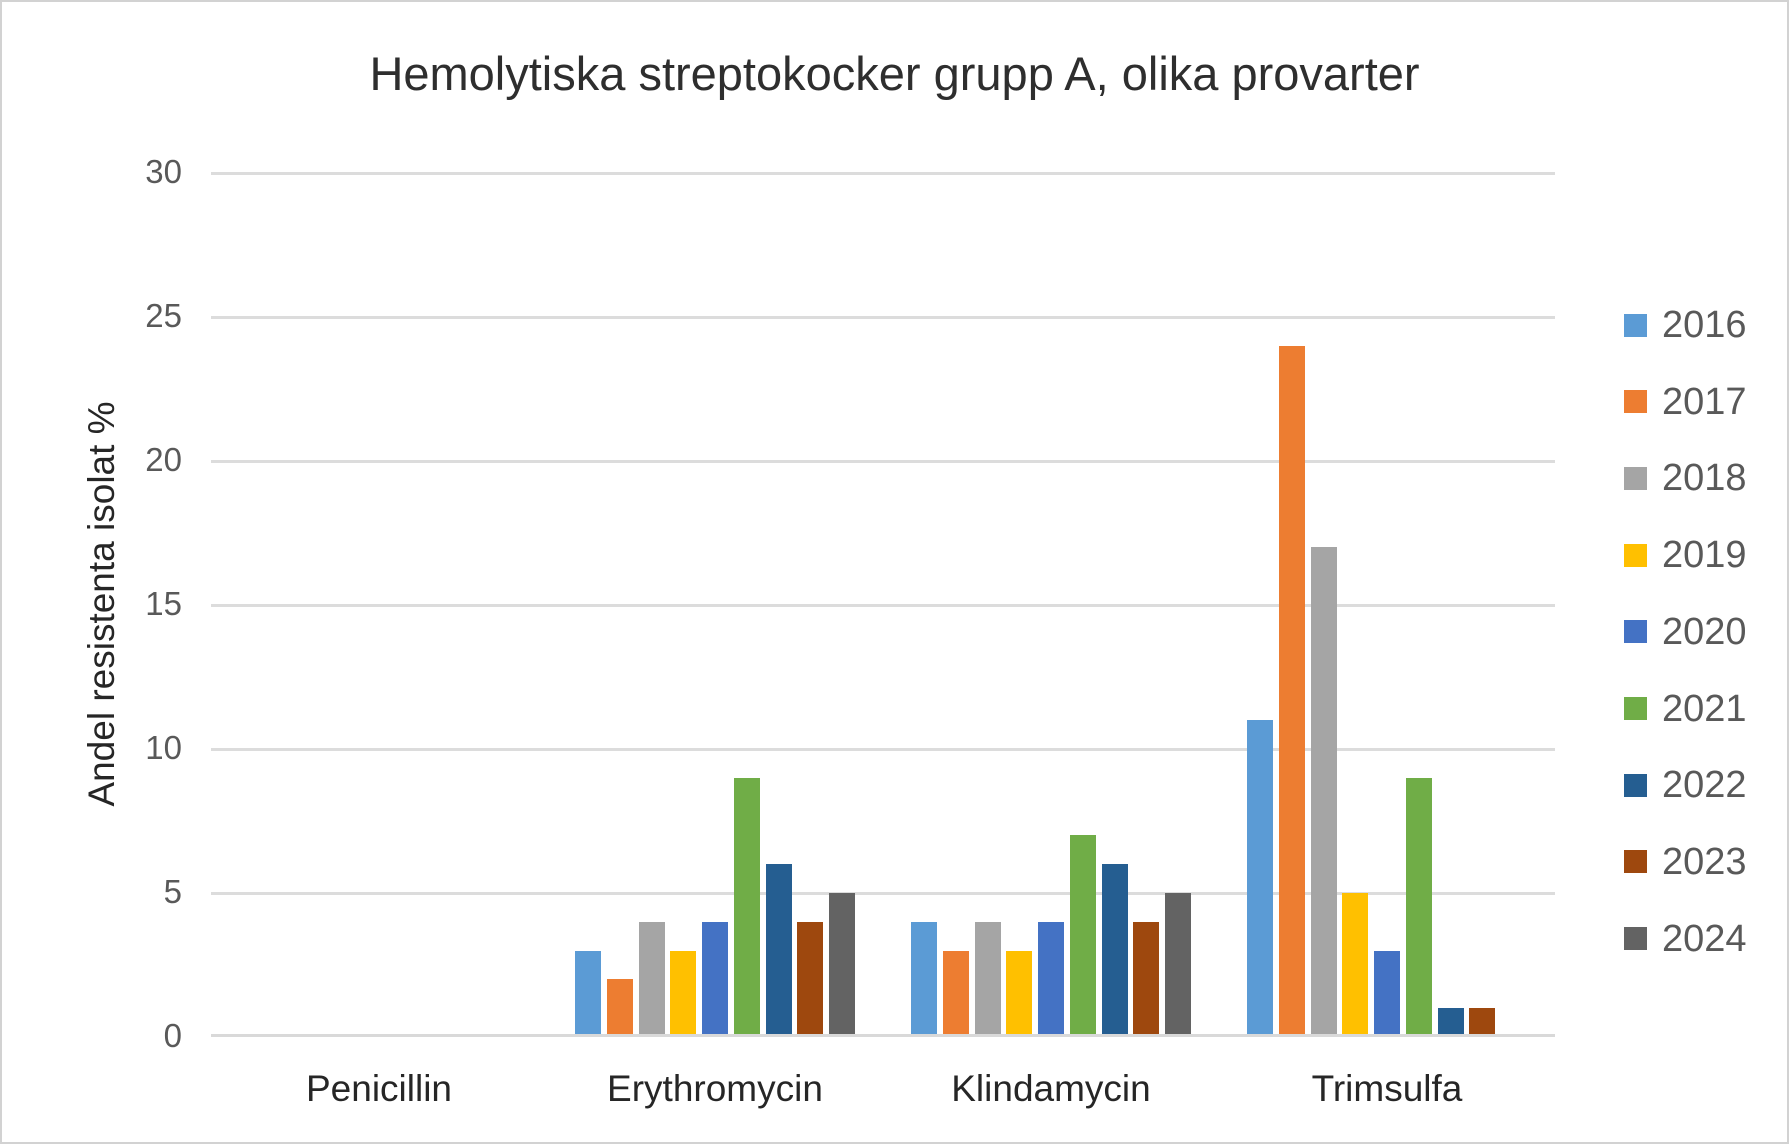 This screenshot has width=1789, height=1144. What do you see at coordinates (683, 992) in the screenshot?
I see `bar-2019-erythromycin` at bounding box center [683, 992].